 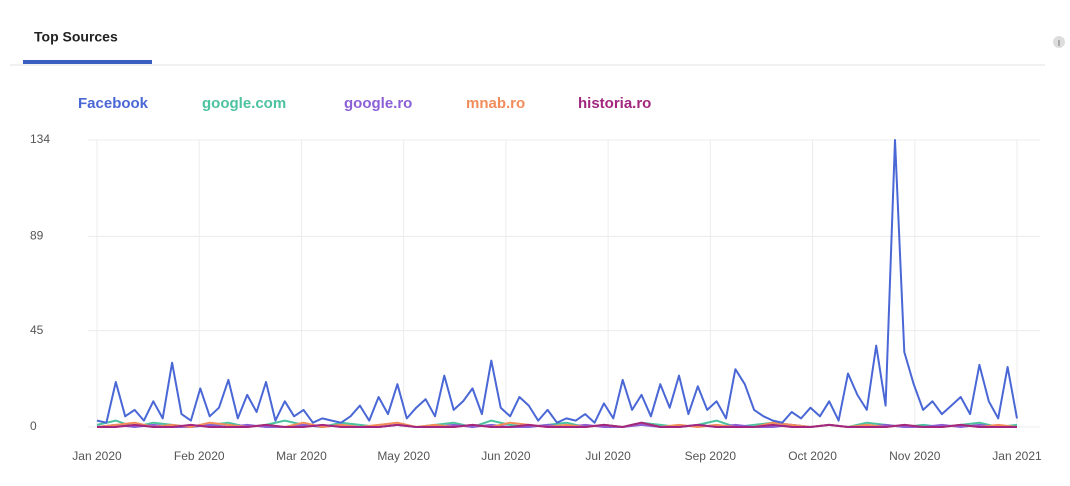 What do you see at coordinates (812, 456) in the screenshot?
I see `x-tick-label: Oct 2020` at bounding box center [812, 456].